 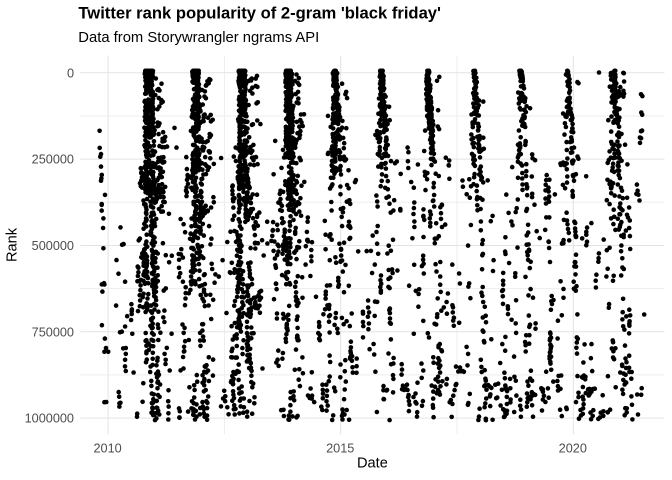 I want to click on svg-text: 500000, so click(x=53, y=246).